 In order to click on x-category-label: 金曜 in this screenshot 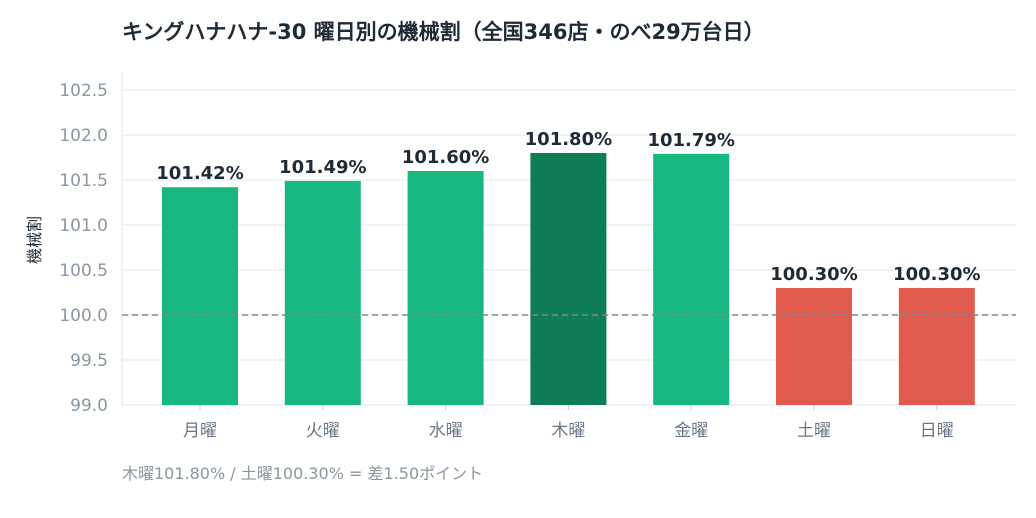, I will do `click(691, 431)`.